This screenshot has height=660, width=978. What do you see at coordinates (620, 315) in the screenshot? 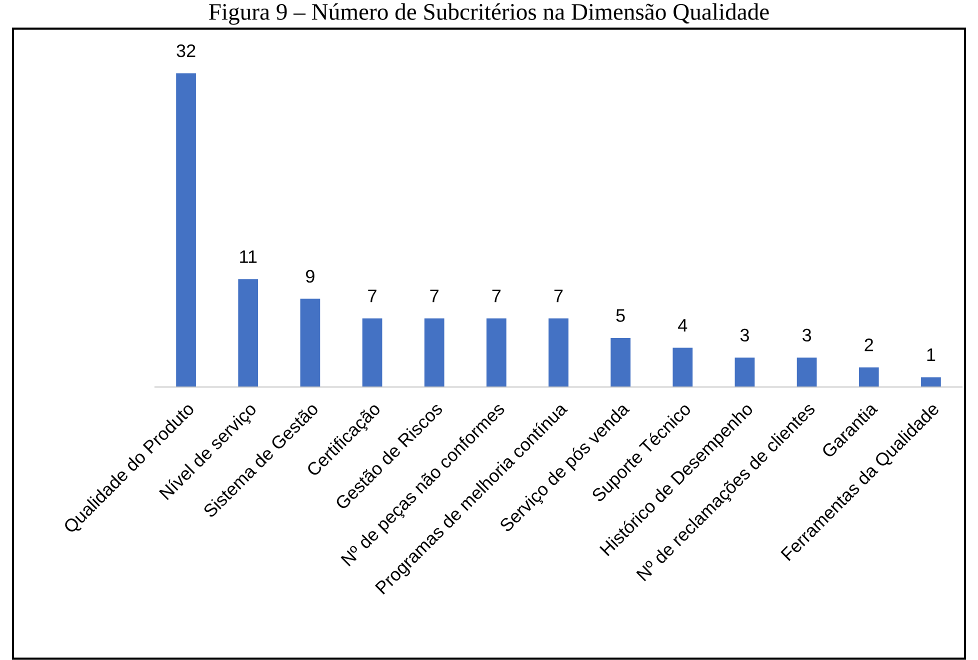
I see `data-label: 5` at bounding box center [620, 315].